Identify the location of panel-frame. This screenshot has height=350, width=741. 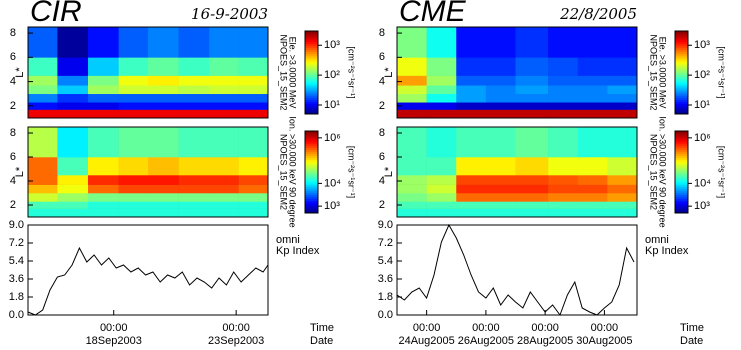
(148, 72).